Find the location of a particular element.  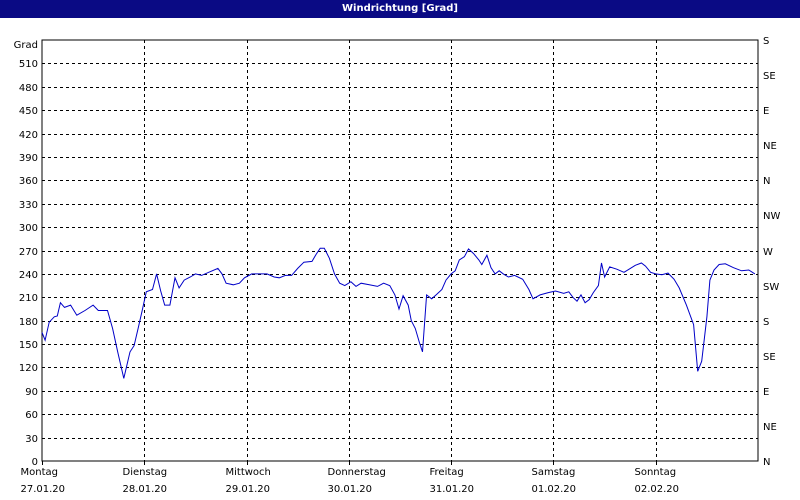

y-tick-label: 300 is located at coordinates (28, 228).